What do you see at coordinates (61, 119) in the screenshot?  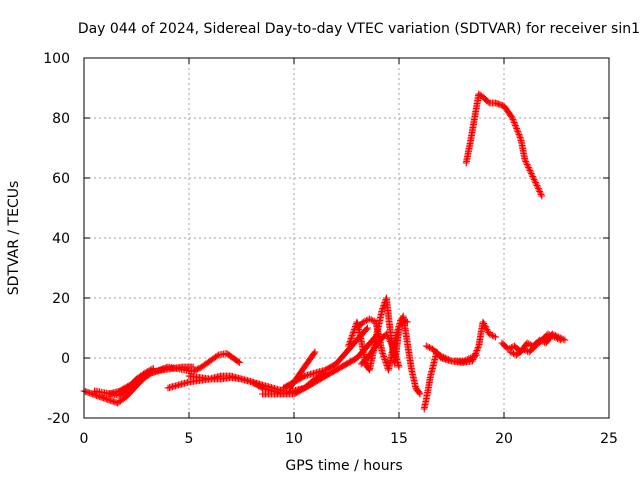 I see `y-tick-label: 80` at bounding box center [61, 119].